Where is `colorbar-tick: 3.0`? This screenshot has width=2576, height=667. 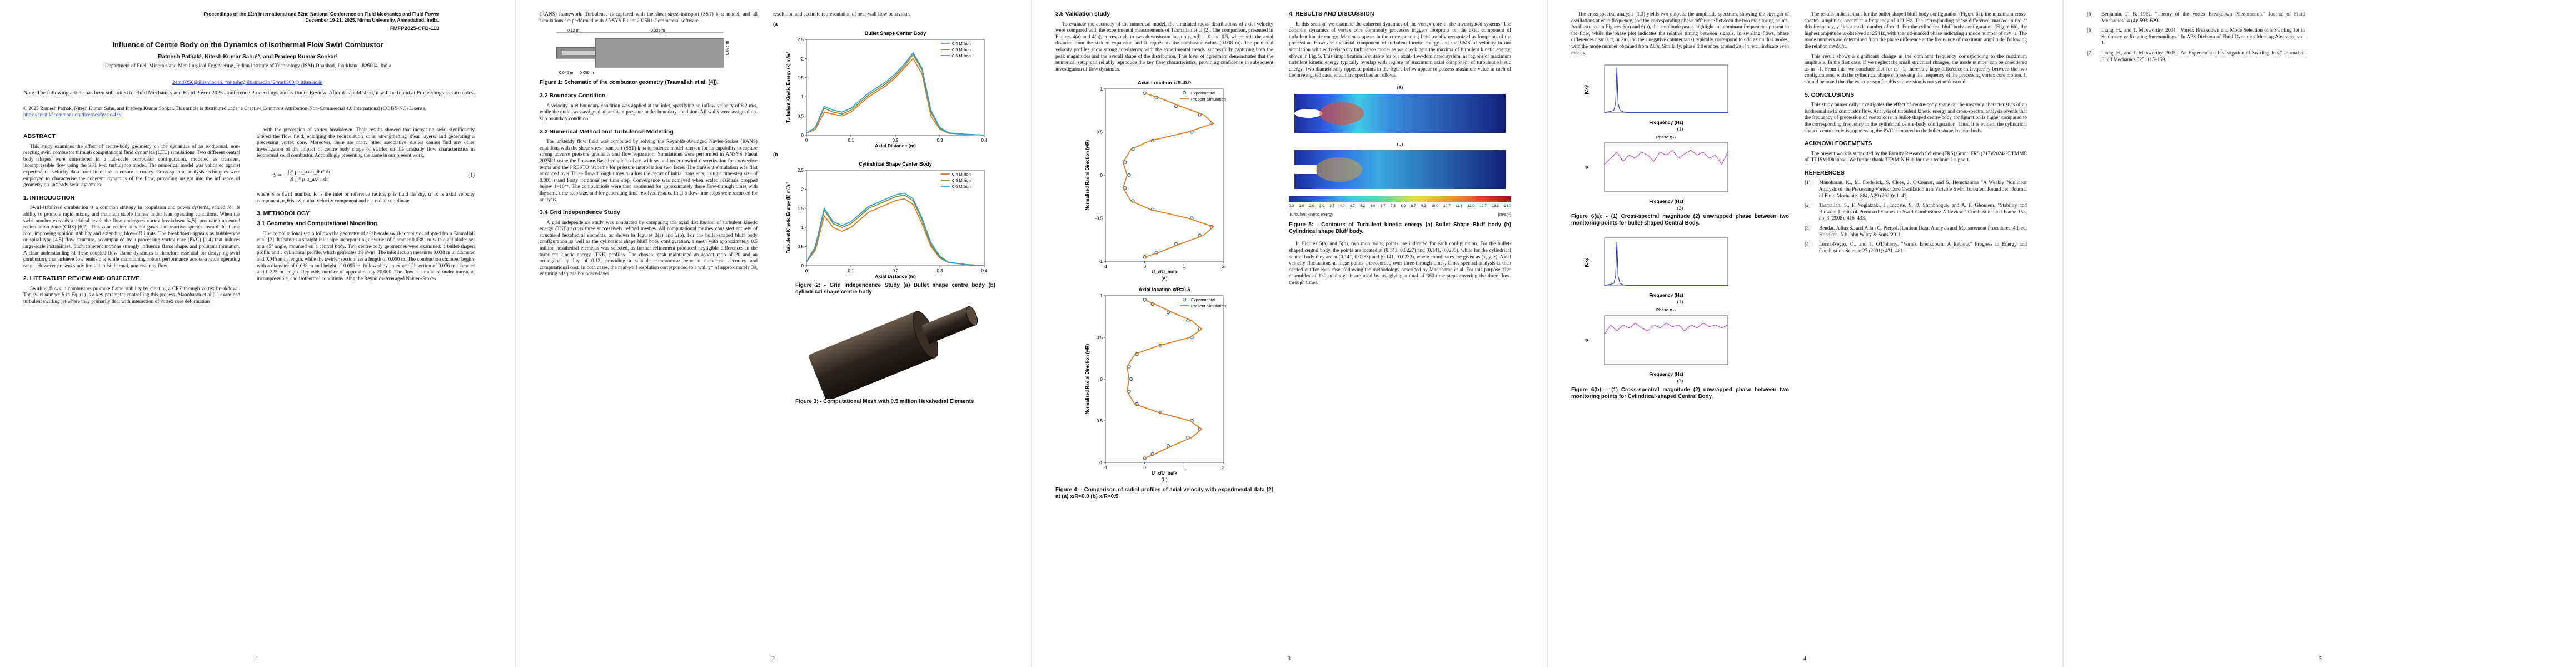 colorbar-tick: 3.0 is located at coordinates (1321, 206).